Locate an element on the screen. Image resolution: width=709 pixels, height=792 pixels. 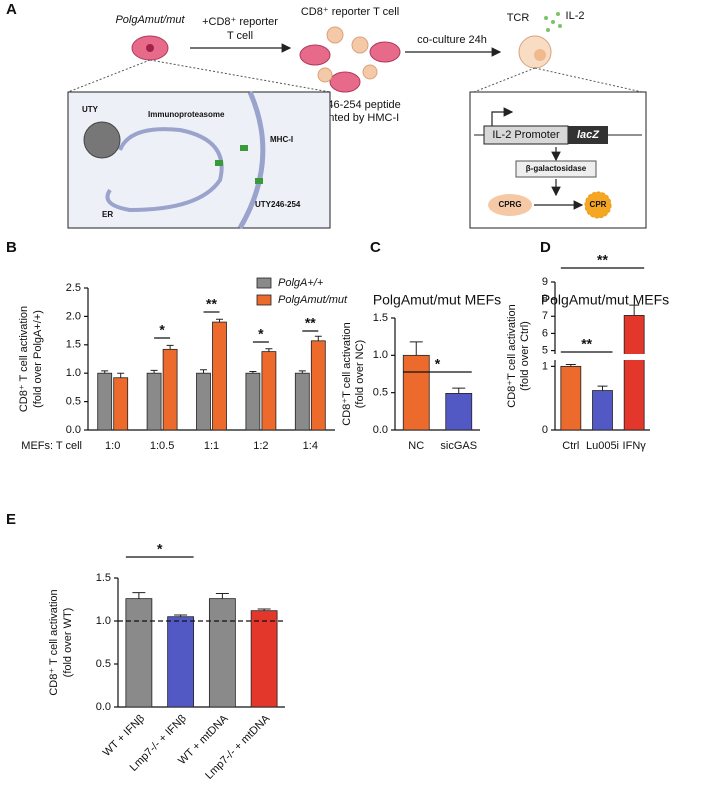
membrane is located at coordinates (251, 160).